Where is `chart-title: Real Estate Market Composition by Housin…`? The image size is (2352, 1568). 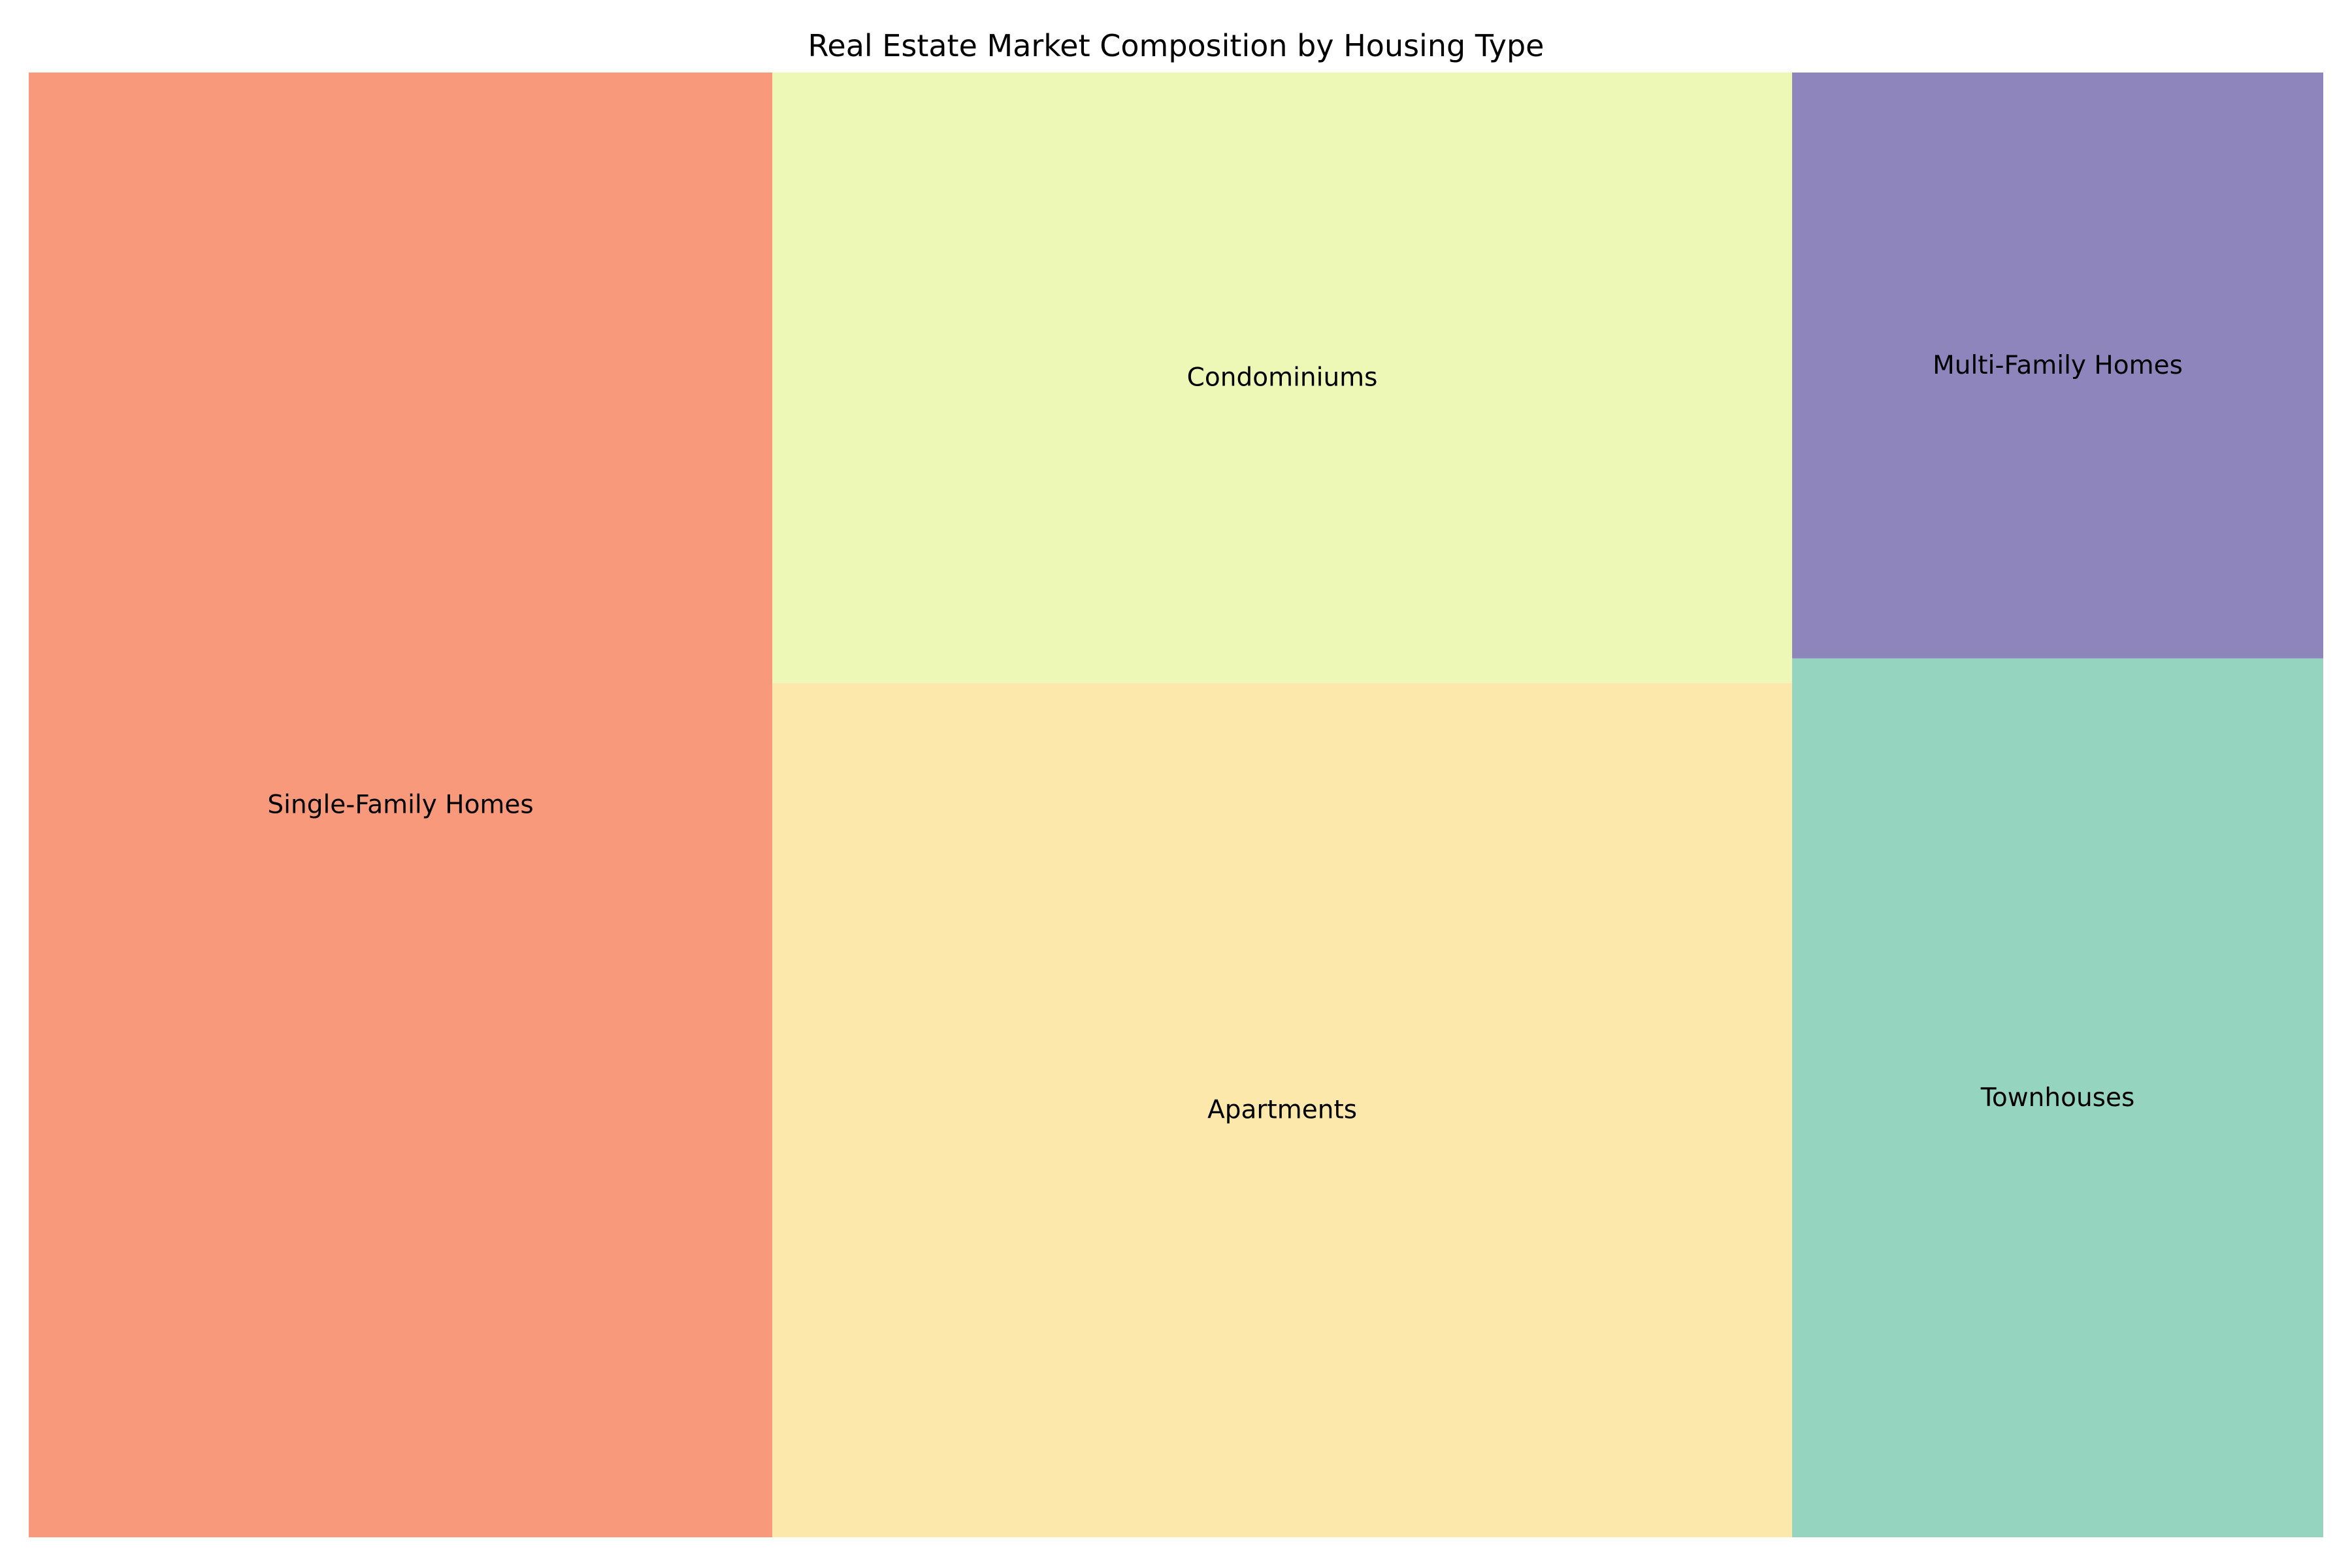
chart-title: Real Estate Market Composition by Housin… is located at coordinates (1176, 45).